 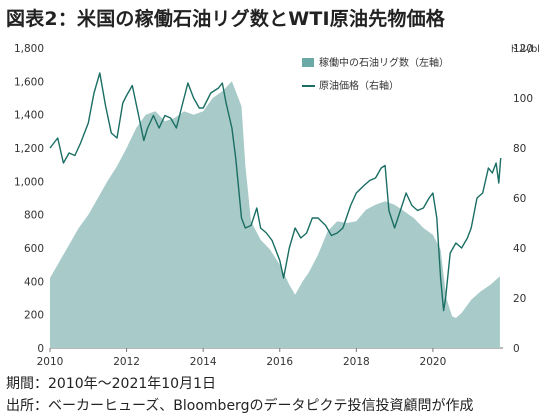 I want to click on right-tick-label: 60, so click(x=519, y=199).